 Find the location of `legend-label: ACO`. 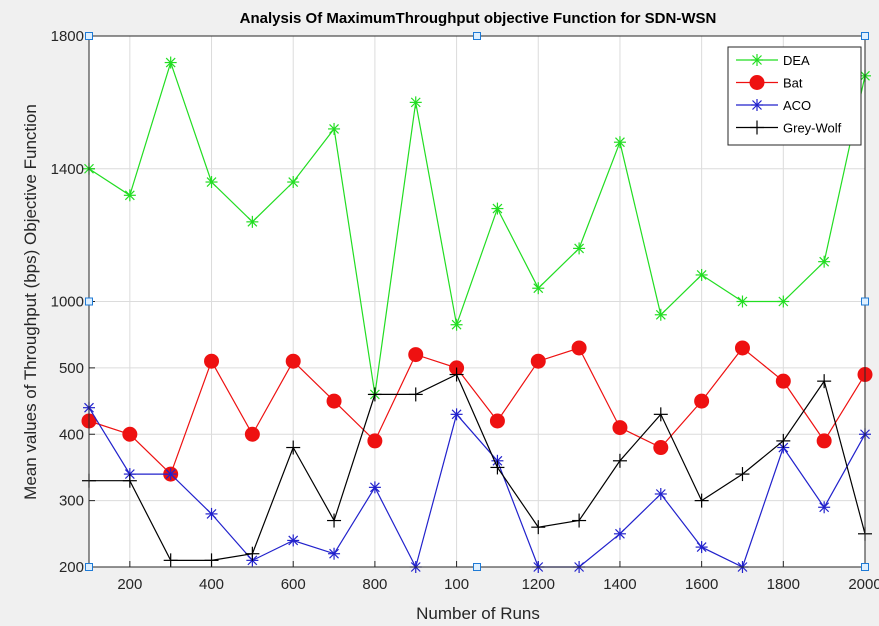

legend-label: ACO is located at coordinates (797, 105).